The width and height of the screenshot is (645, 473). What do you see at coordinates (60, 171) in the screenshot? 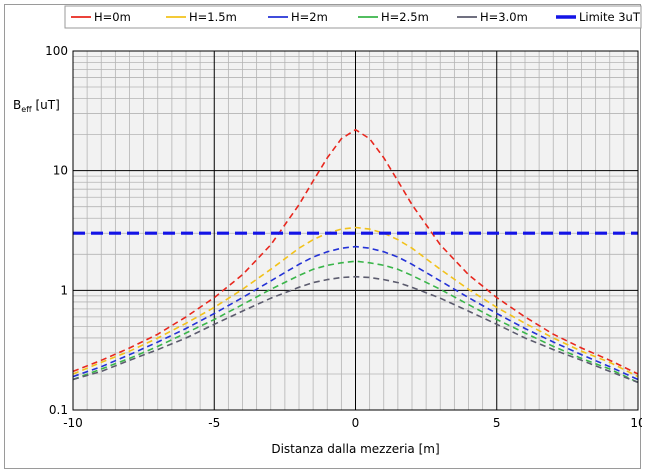
I see `y-tick-label: 10` at bounding box center [60, 171].